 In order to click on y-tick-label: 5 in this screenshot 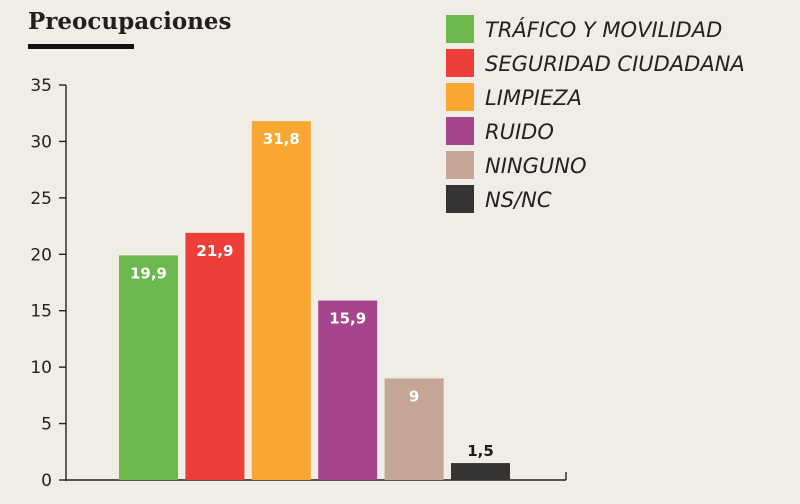, I will do `click(46, 425)`.